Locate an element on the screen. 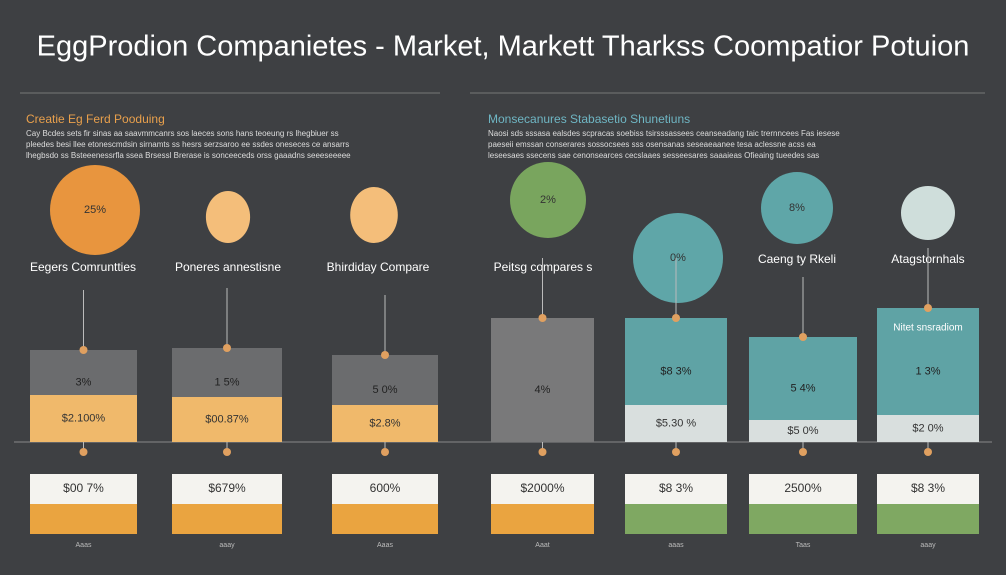 This screenshot has height=575, width=1006. circle-label: 0% is located at coordinates (678, 258).